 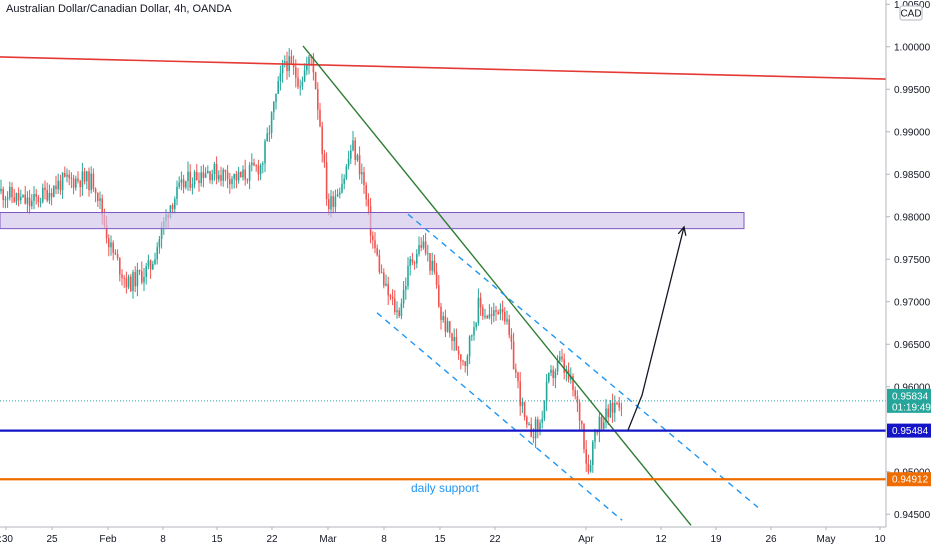 I want to click on price-tick-label: 0.98000, so click(x=912, y=217).